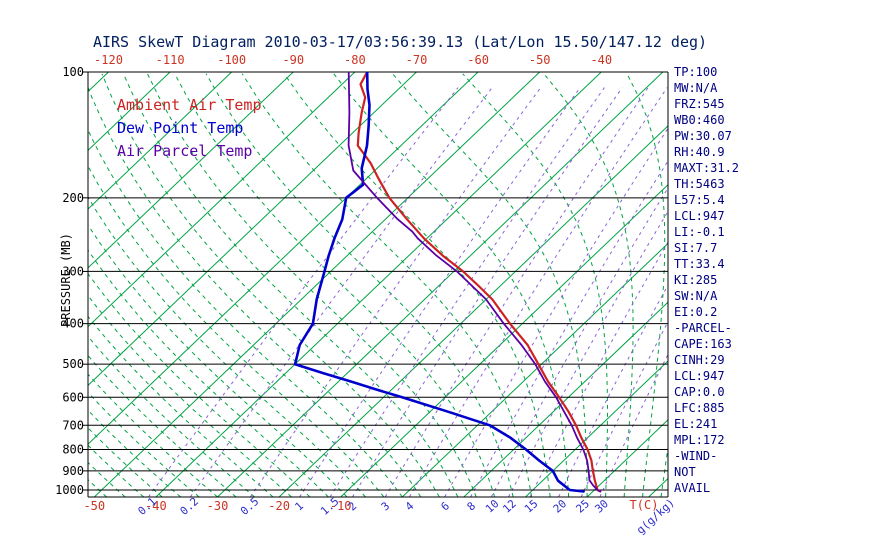  What do you see at coordinates (703, 328) in the screenshot?
I see `stats-line: -PARCEL-` at bounding box center [703, 328].